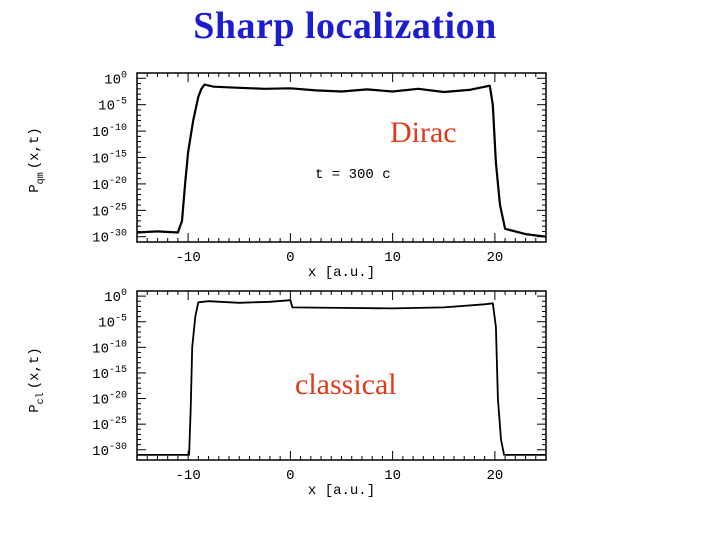  What do you see at coordinates (346, 384) in the screenshot?
I see `annotation-label: classical` at bounding box center [346, 384].